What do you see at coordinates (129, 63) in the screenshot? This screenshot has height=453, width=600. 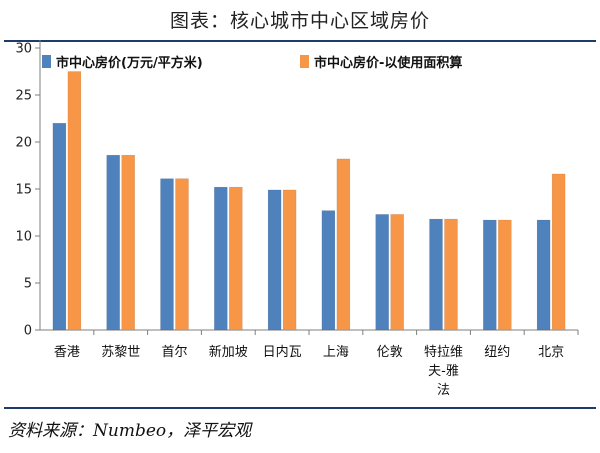 I see `legend-label: 市中心房价(万元/平方米)` at bounding box center [129, 63].